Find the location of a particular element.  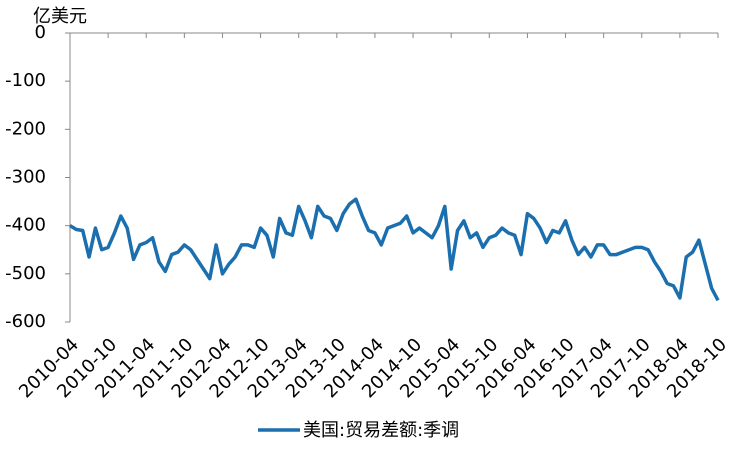

y-axis-label: 亿美元 is located at coordinates (60, 16).